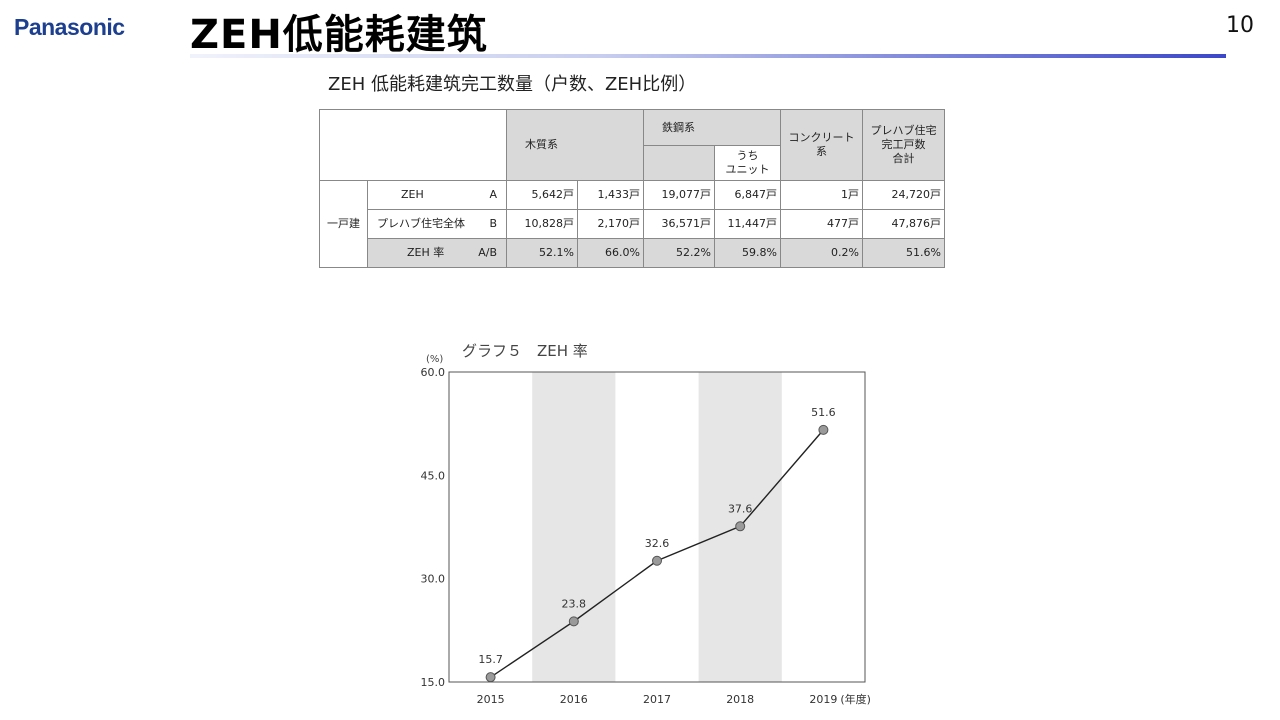  What do you see at coordinates (493, 195) in the screenshot?
I see `row-code-text: A` at bounding box center [493, 195].